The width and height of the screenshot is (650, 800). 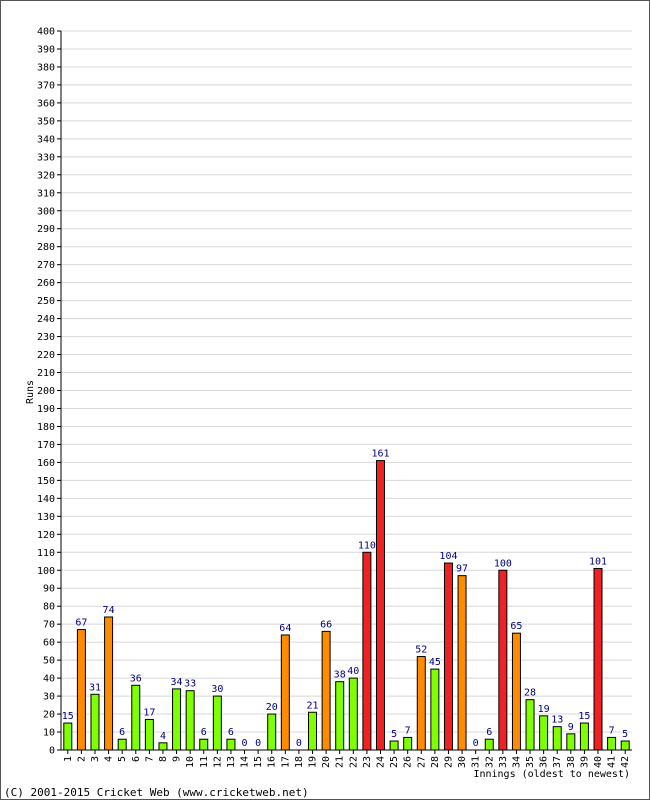 I want to click on y-tick-label: 390, so click(x=46, y=49).